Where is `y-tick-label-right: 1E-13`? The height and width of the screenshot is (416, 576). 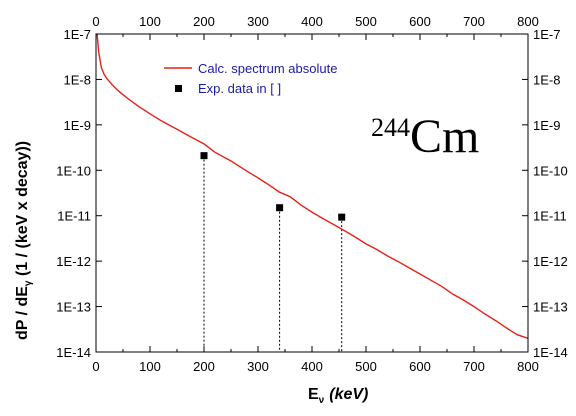 y-tick-label-right: 1E-13 is located at coordinates (550, 307).